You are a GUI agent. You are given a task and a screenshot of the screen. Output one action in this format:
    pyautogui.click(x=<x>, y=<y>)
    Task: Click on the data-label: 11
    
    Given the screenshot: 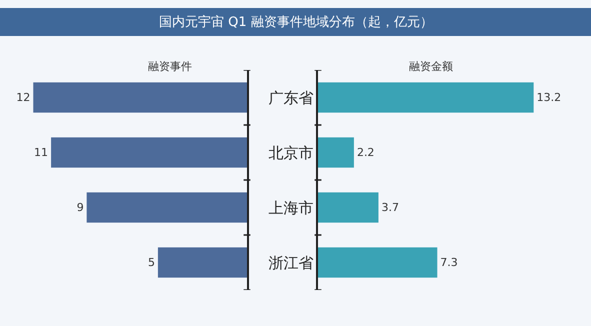 What is the action you would take?
    pyautogui.click(x=41, y=153)
    